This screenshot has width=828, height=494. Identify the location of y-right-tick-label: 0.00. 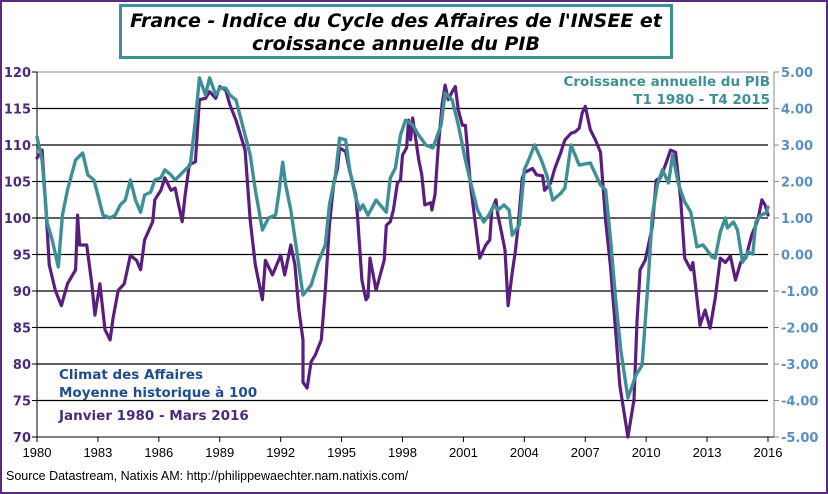
(797, 256).